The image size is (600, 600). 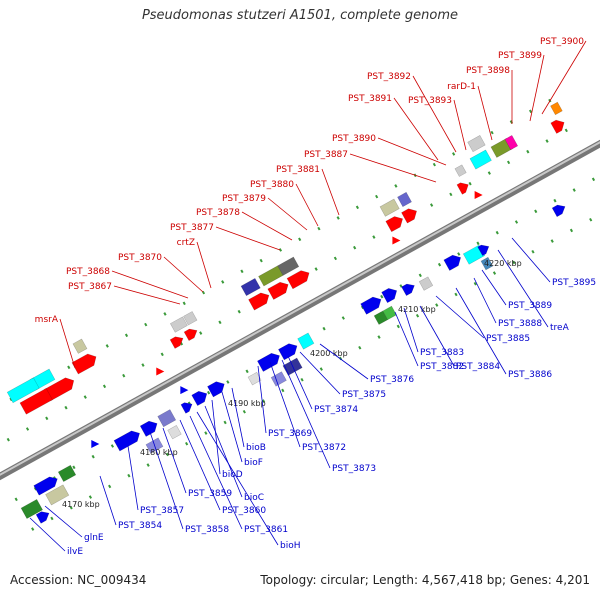 What do you see at coordinates (488, 71) in the screenshot?
I see `gene-label: PST_3898` at bounding box center [488, 71].